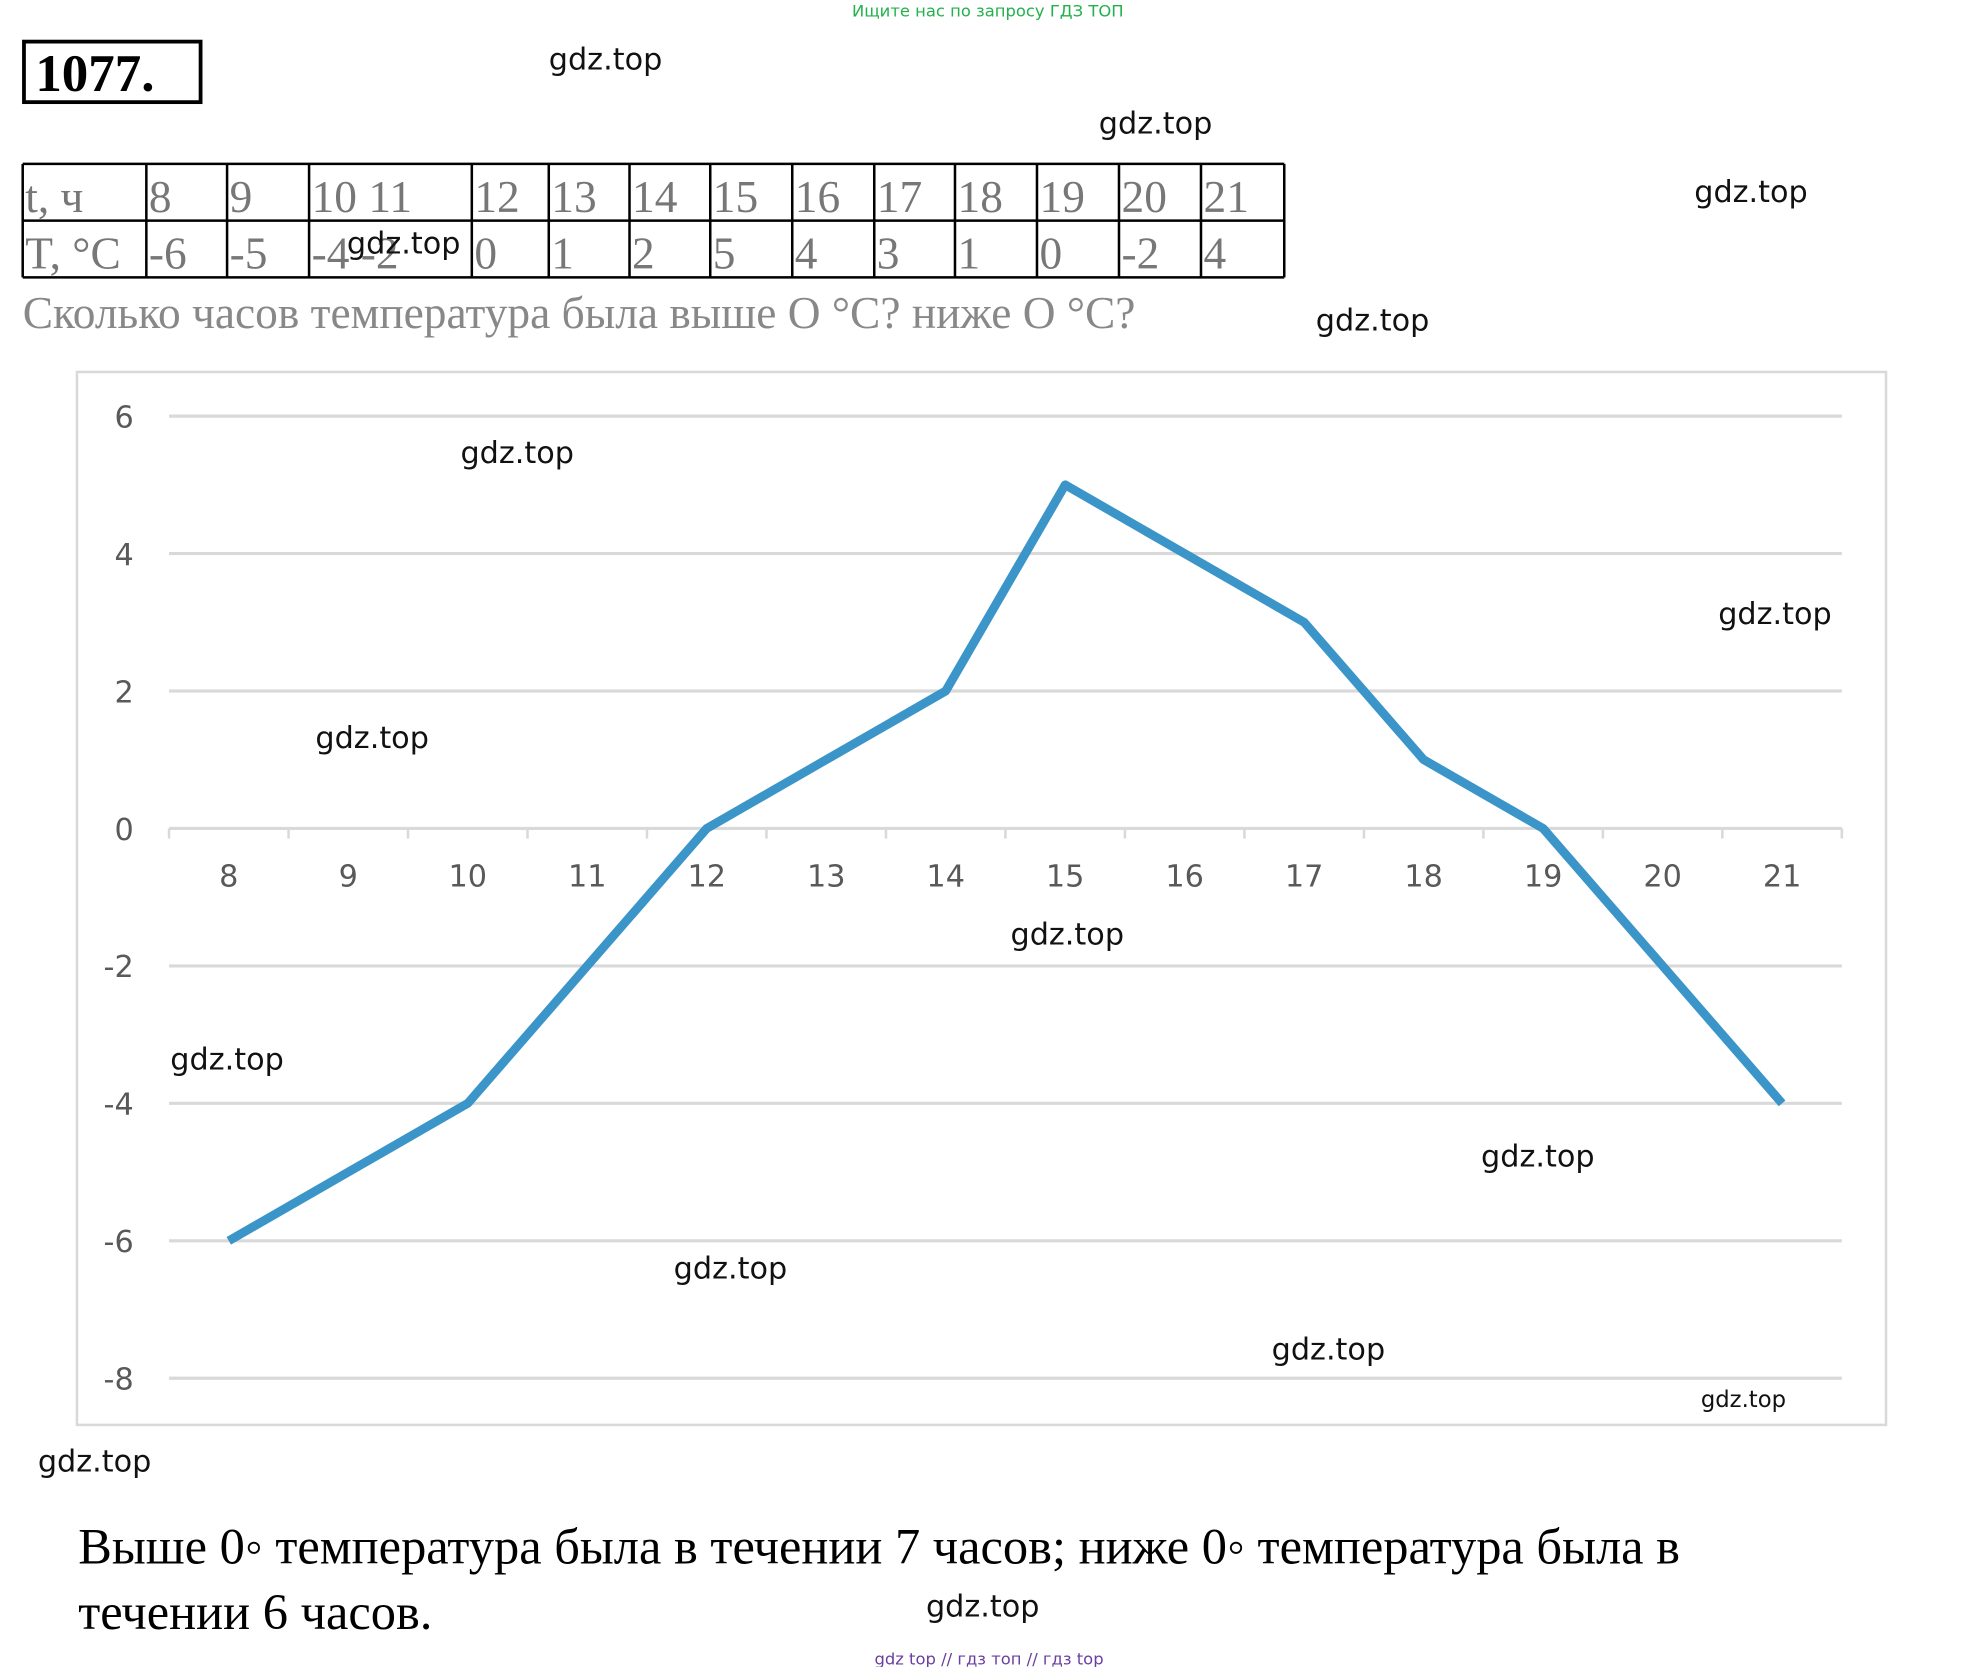  Describe the element at coordinates (826, 876) in the screenshot. I see `x-tick-label: 13` at that location.